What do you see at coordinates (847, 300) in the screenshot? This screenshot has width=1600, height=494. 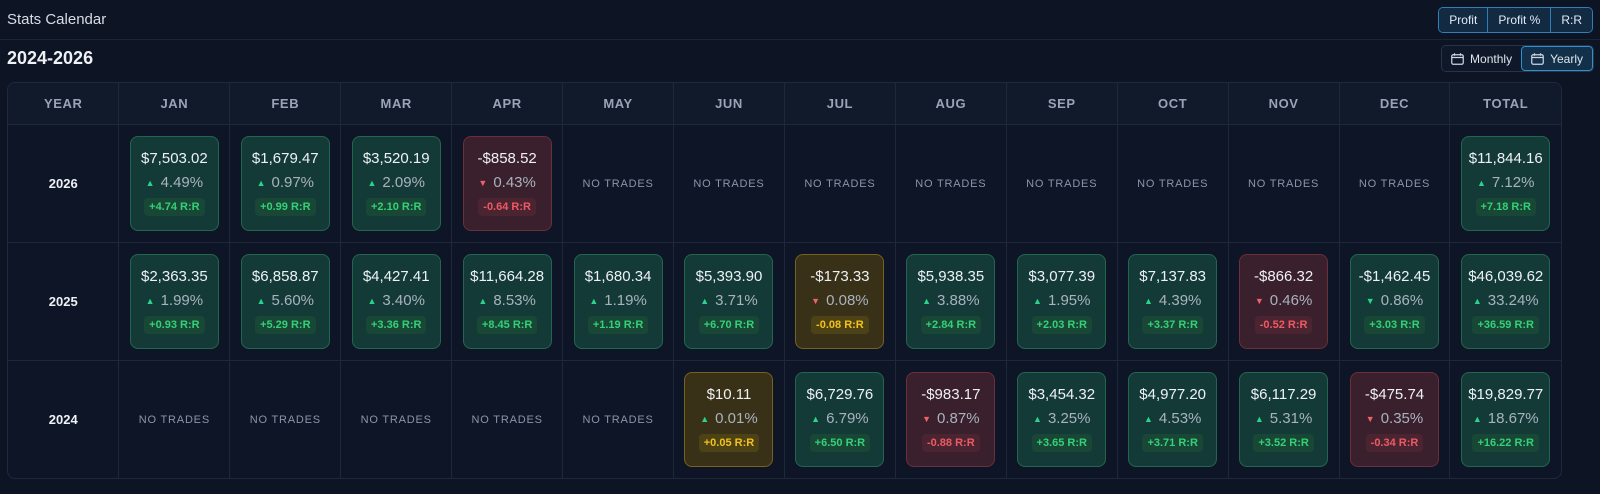 I see `percent-value: 0.08%` at bounding box center [847, 300].